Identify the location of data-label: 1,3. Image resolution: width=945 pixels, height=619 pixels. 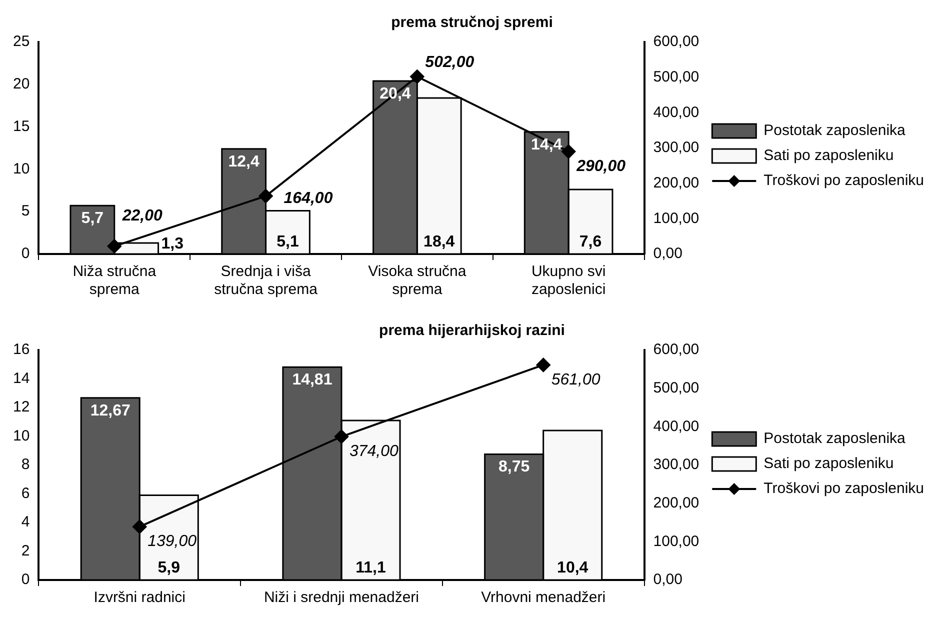
(172, 243).